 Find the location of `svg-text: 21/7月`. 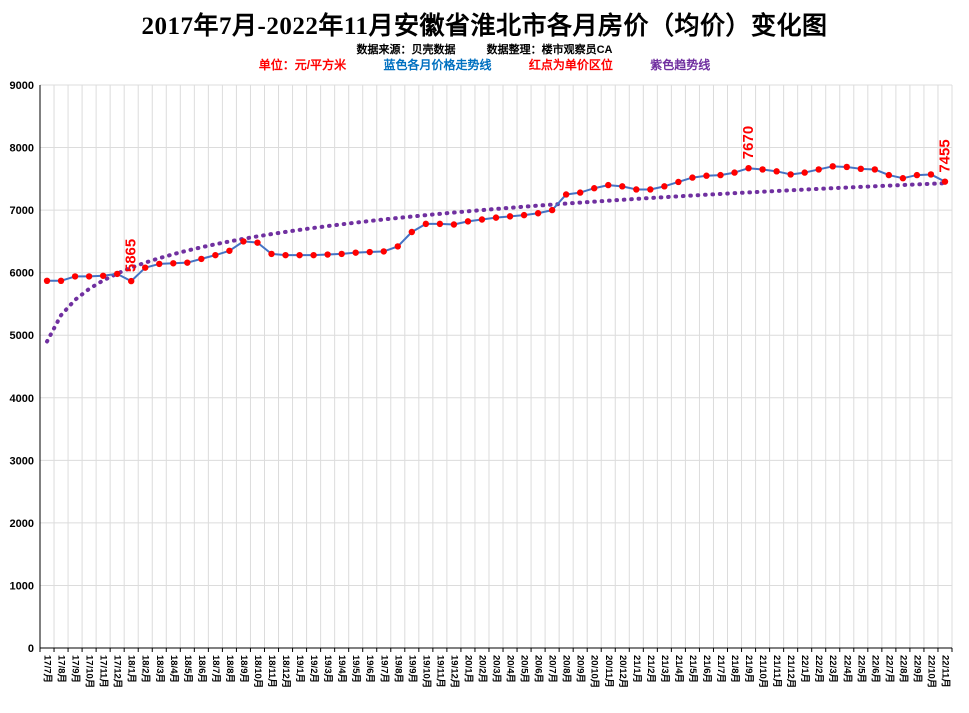

svg-text: 21/7月 is located at coordinates (720, 669).